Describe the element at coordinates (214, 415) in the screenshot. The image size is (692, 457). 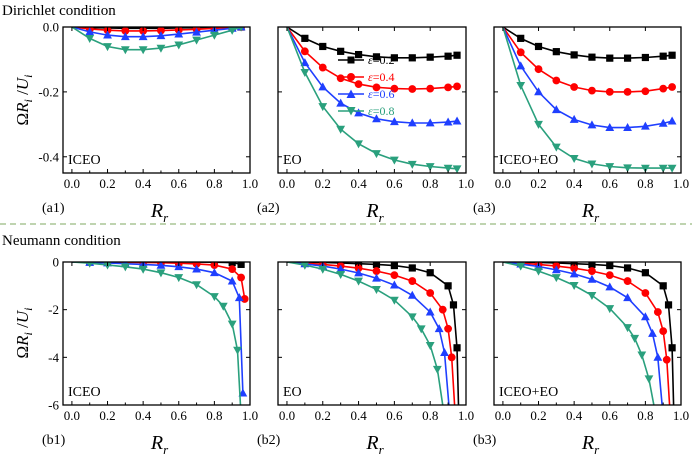
I see `x-tick-label: 0.8` at that location.